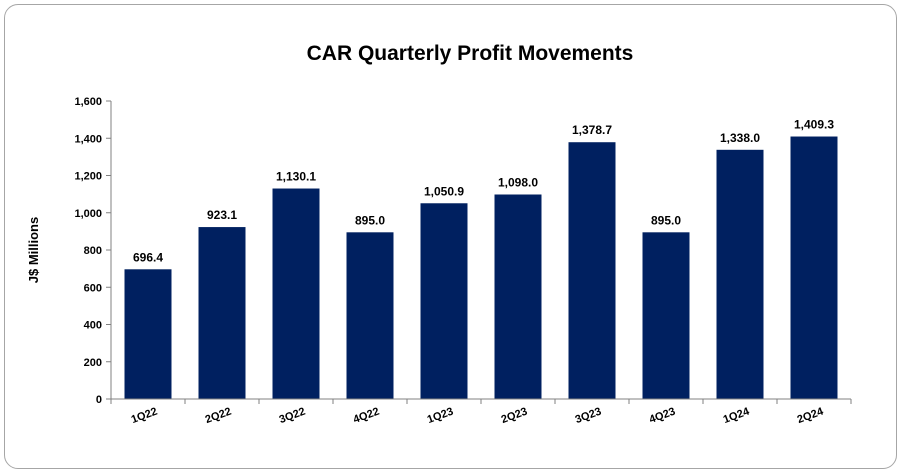 This screenshot has height=475, width=903. Describe the element at coordinates (99, 400) in the screenshot. I see `y-tick-label: 0` at that location.